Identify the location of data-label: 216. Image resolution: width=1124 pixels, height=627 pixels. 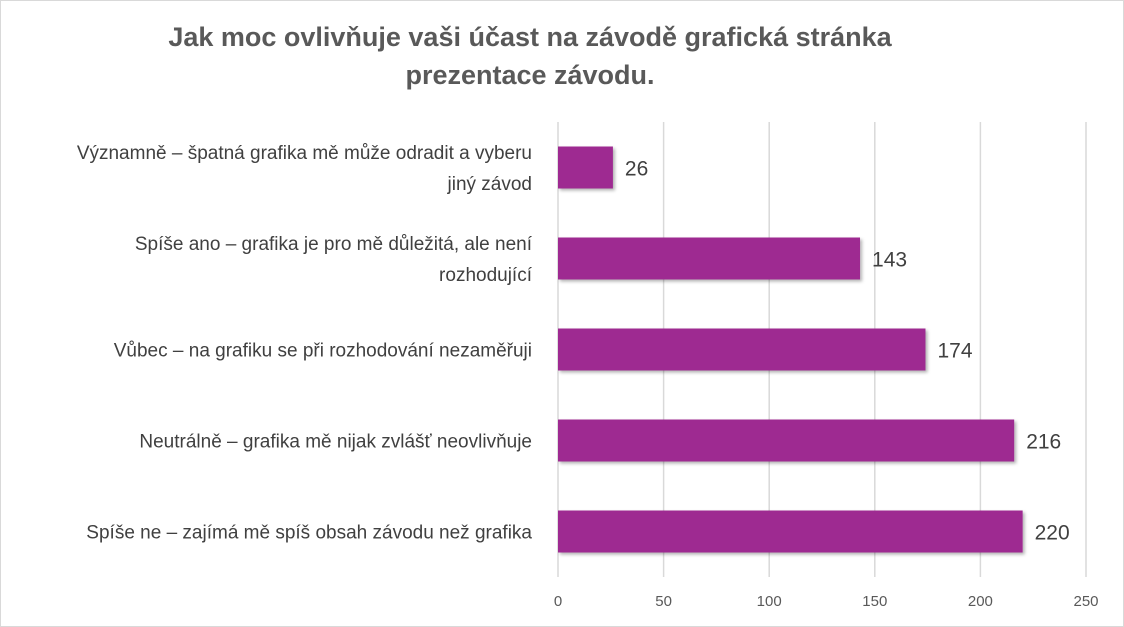
(1043, 442).